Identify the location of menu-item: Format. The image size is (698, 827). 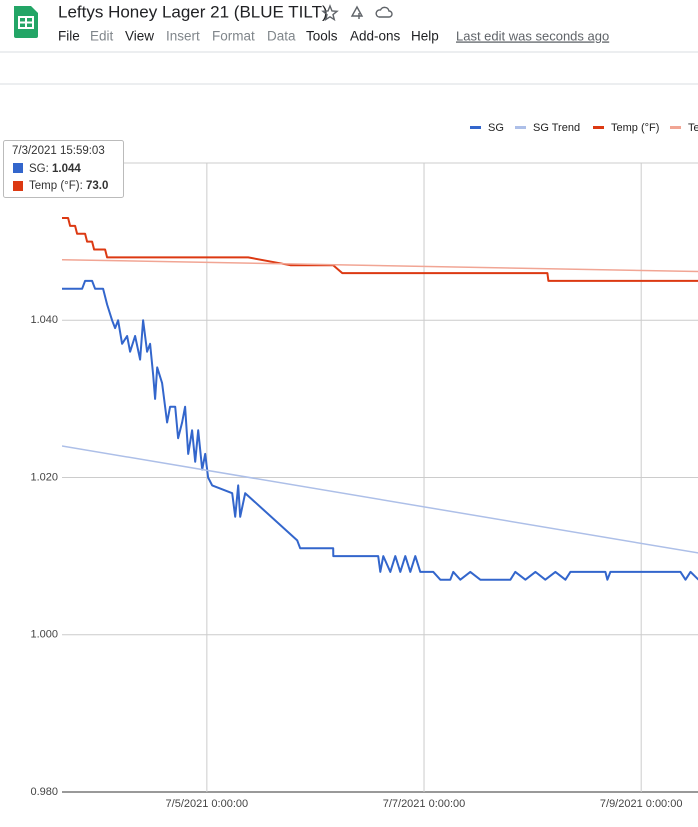
(233, 36).